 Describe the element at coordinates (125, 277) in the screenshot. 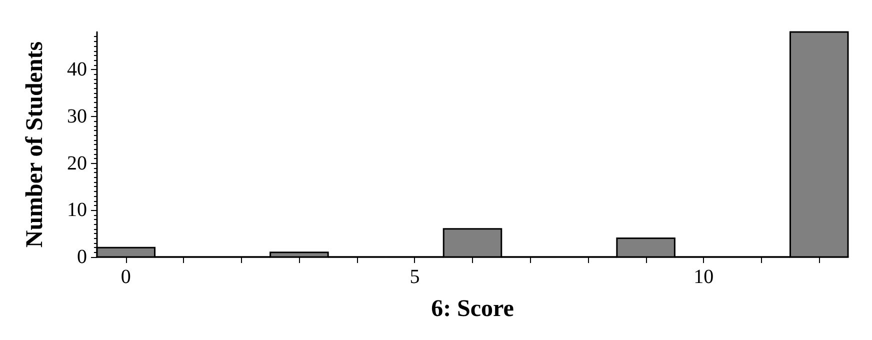

I see `x-tick-label: 0` at that location.